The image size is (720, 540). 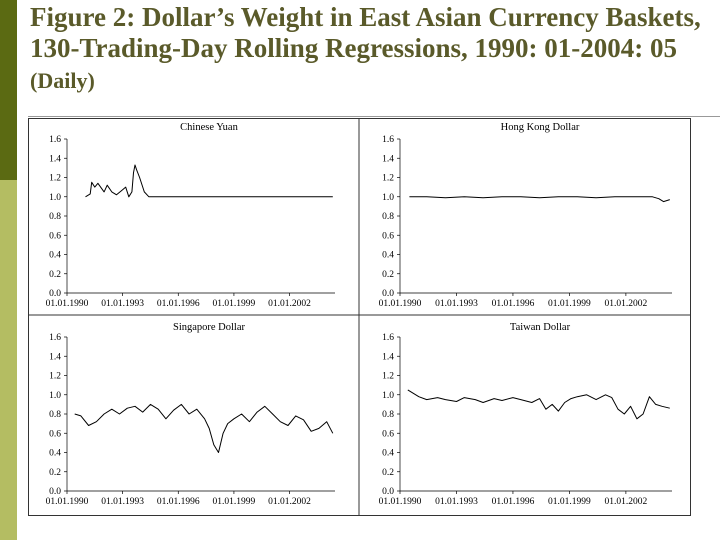 What do you see at coordinates (539, 199) in the screenshot?
I see `series-line-hong-kong-dollar` at bounding box center [539, 199].